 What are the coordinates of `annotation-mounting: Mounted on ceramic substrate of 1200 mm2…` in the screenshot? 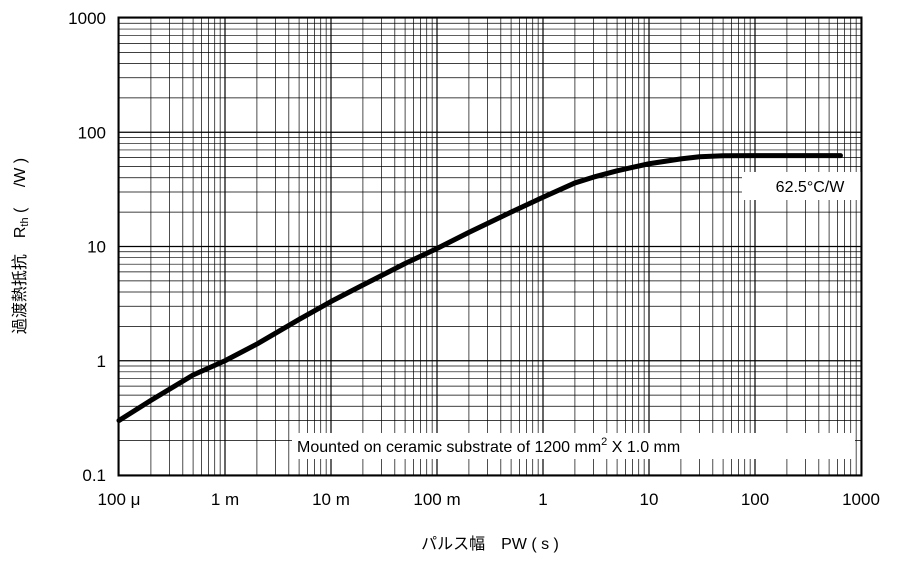 It's located at (573, 446).